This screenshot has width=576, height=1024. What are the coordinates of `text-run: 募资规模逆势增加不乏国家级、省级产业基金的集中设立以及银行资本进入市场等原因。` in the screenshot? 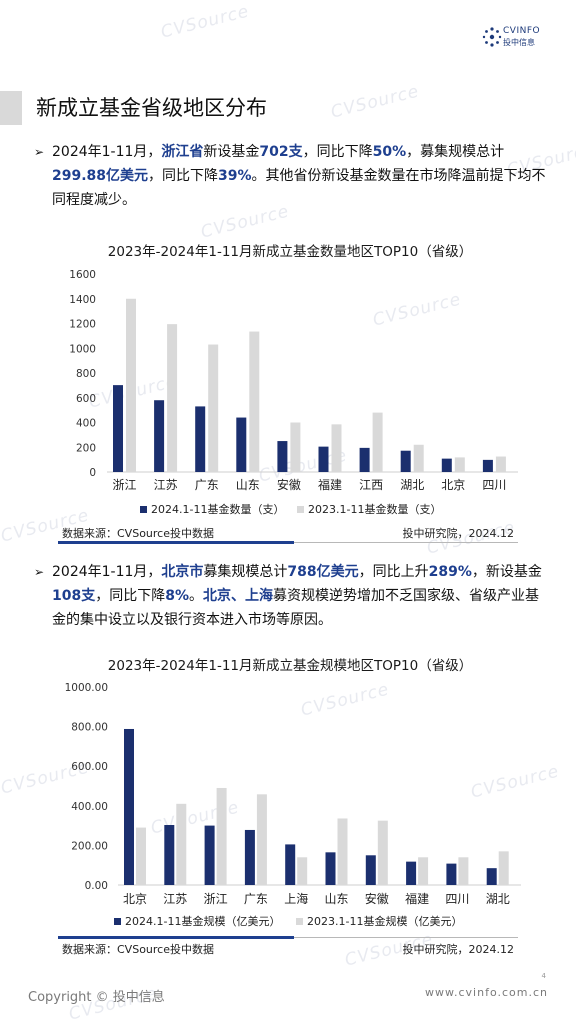 It's located at (296, 608).